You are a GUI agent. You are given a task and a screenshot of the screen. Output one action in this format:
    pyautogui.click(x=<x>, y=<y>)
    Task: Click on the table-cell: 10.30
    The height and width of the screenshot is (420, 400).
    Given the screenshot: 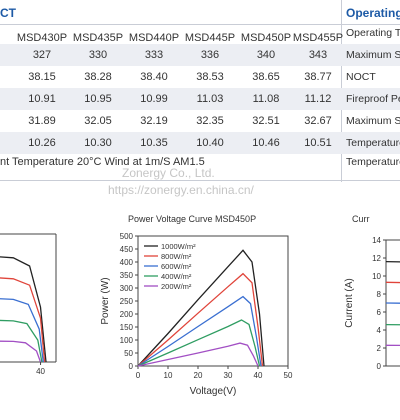 What is the action you would take?
    pyautogui.click(x=98, y=143)
    